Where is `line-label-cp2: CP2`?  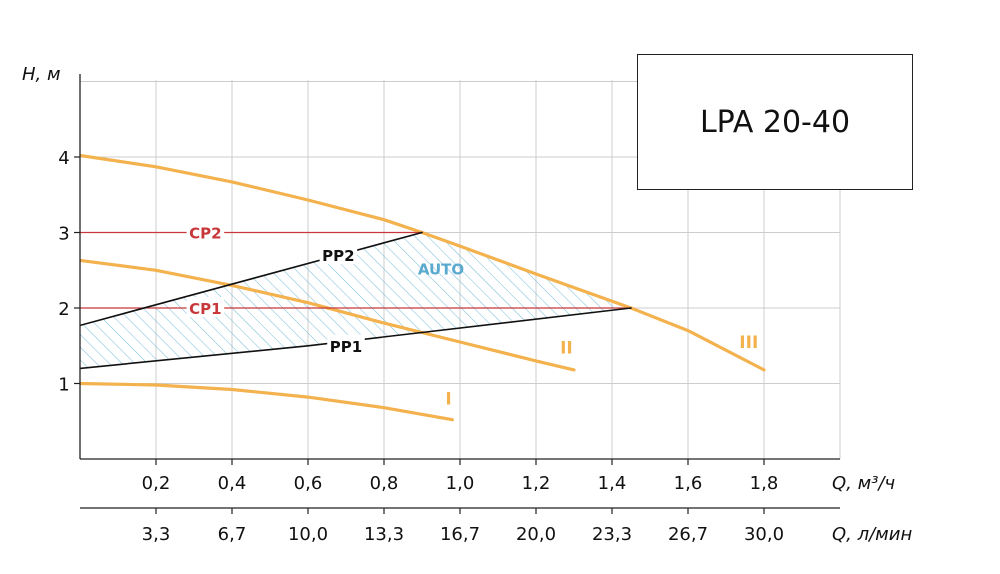
line-label-cp2: CP2 is located at coordinates (205, 234).